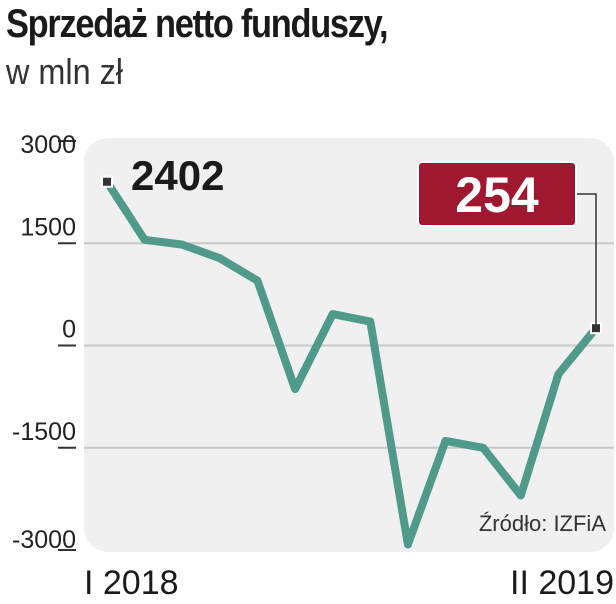 The height and width of the screenshot is (604, 616). Describe the element at coordinates (65, 71) in the screenshot. I see `chart-subtitle: w mln zł` at that location.